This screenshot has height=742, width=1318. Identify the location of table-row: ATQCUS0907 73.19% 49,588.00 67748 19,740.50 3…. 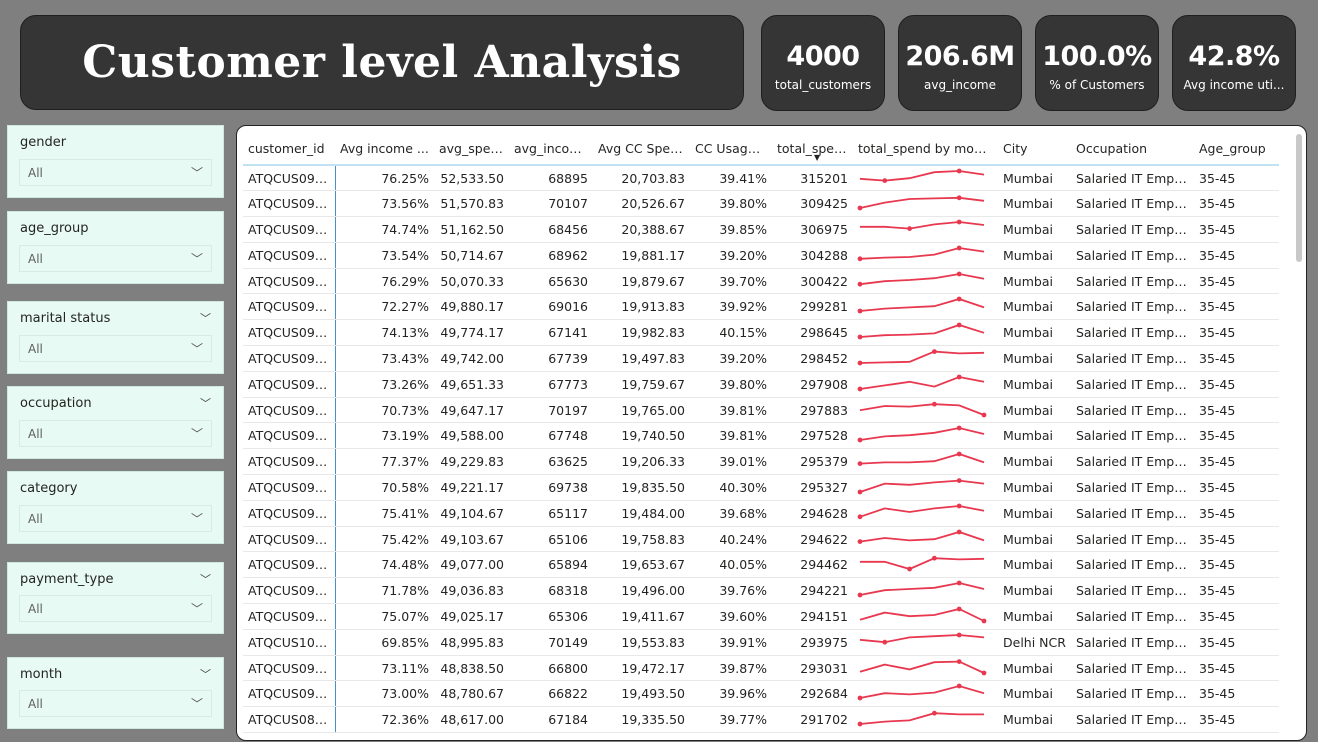
(761, 436).